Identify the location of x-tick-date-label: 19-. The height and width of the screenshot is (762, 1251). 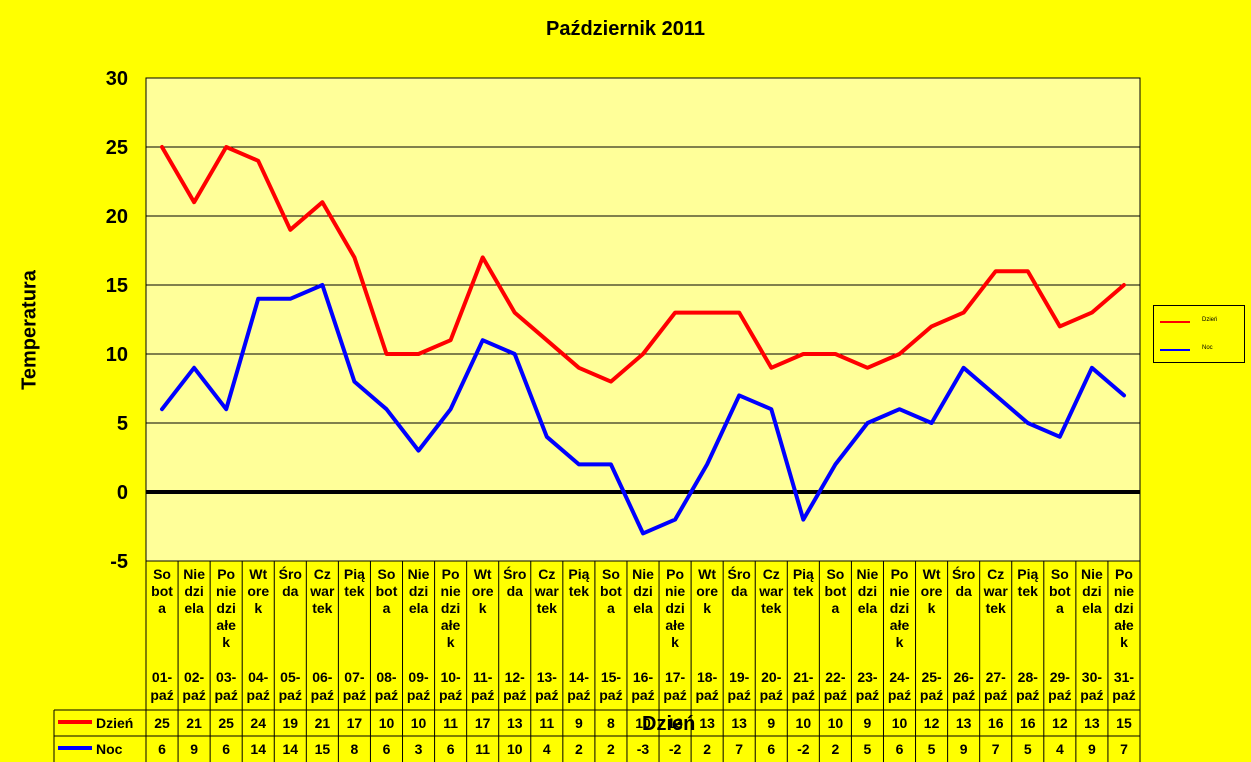
(739, 677).